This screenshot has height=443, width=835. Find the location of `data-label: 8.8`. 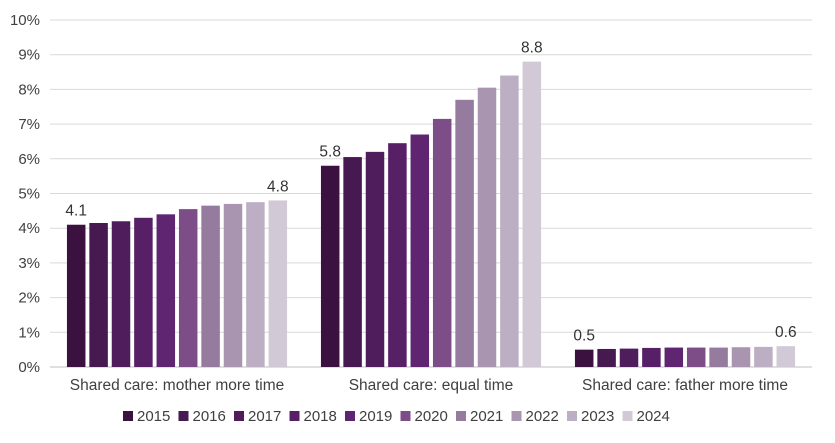

data-label: 8.8 is located at coordinates (532, 48).